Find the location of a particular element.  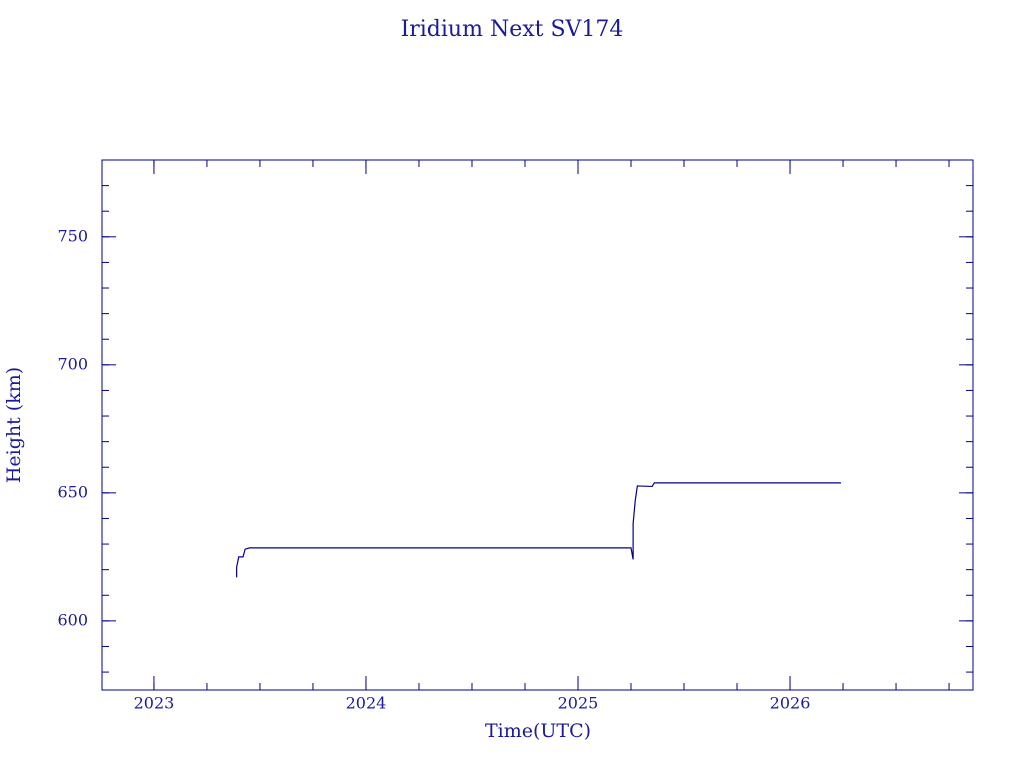

x-tick-label: 2026 is located at coordinates (790, 703).